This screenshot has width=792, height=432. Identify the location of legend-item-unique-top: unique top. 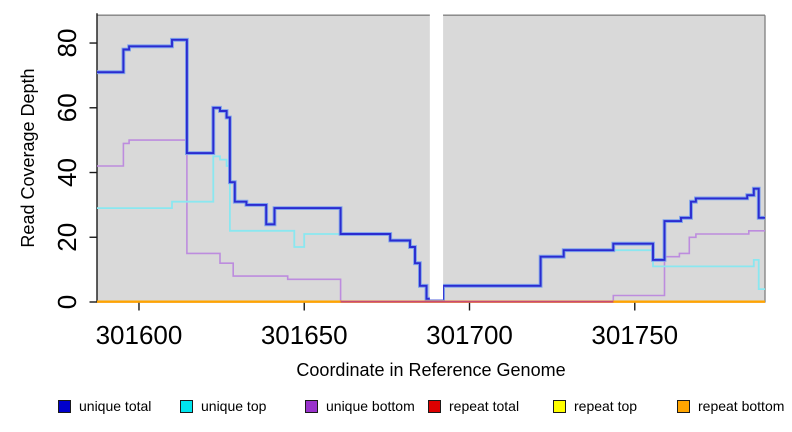
(223, 406).